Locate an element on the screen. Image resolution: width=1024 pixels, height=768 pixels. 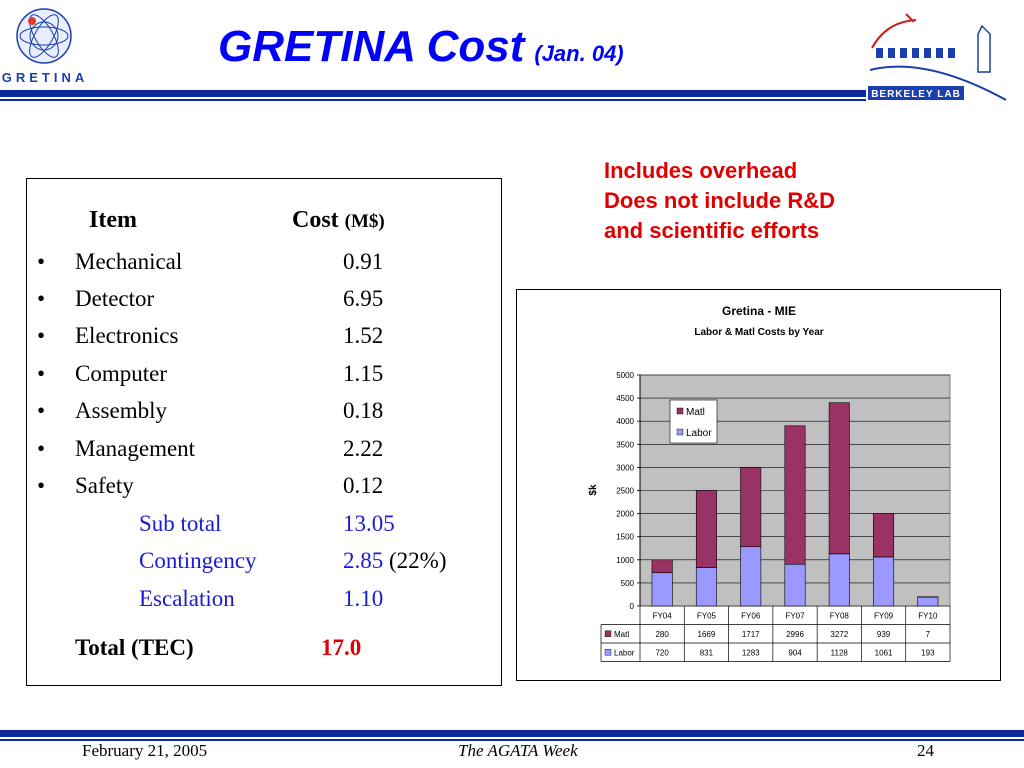
cost-row-electronics: • Electronics 1.52 is located at coordinates (264, 341).